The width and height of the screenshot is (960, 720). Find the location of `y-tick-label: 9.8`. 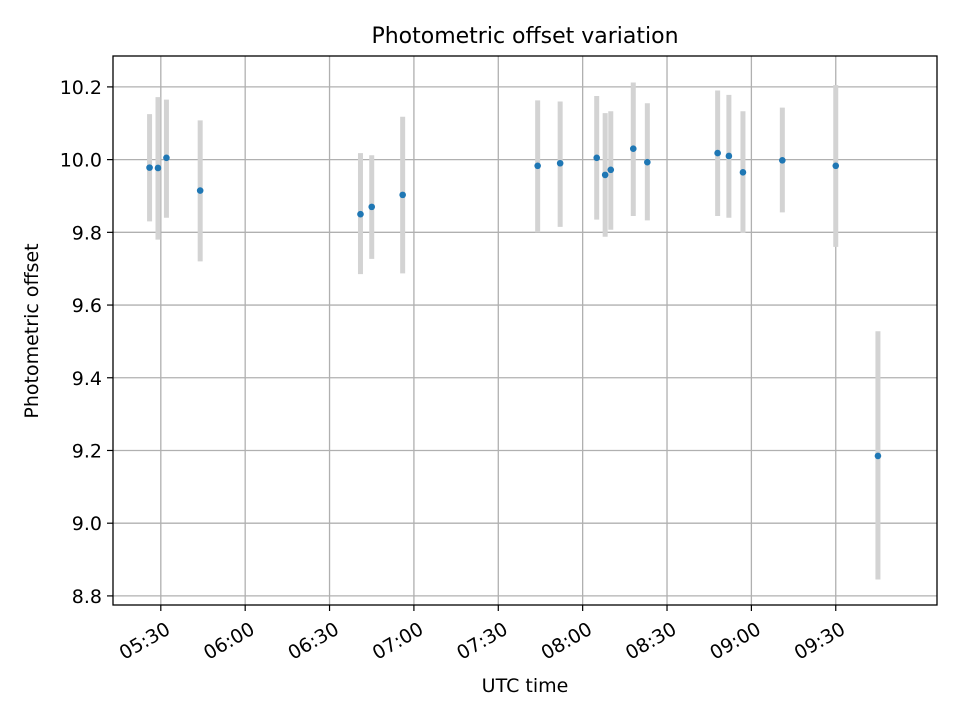

y-tick-label: 9.8 is located at coordinates (87, 233).